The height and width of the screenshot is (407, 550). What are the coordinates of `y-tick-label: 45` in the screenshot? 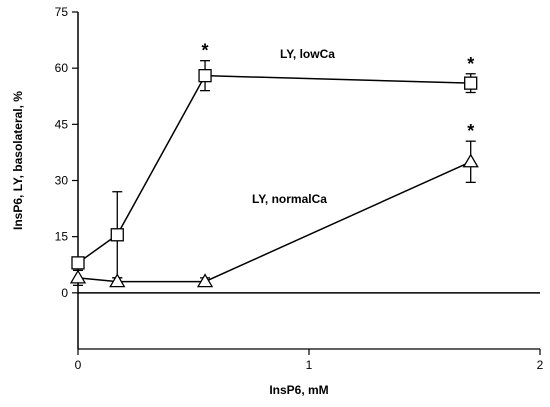 It's located at (62, 124).